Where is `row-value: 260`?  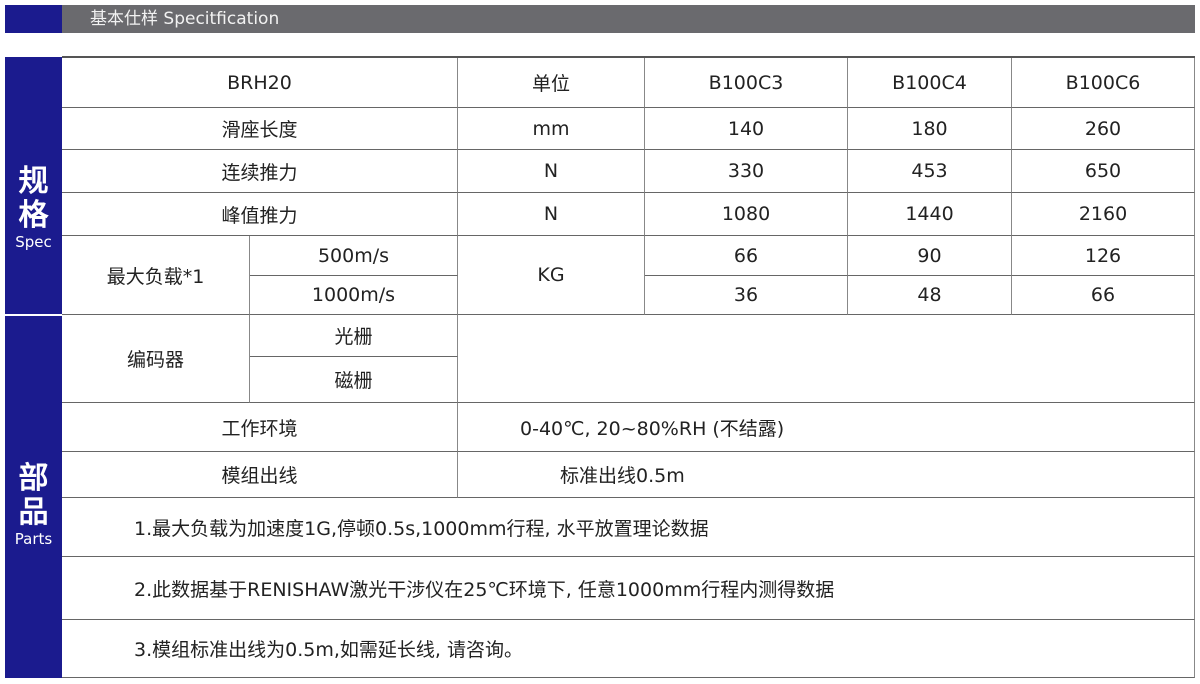 row-value: 260 is located at coordinates (1103, 129).